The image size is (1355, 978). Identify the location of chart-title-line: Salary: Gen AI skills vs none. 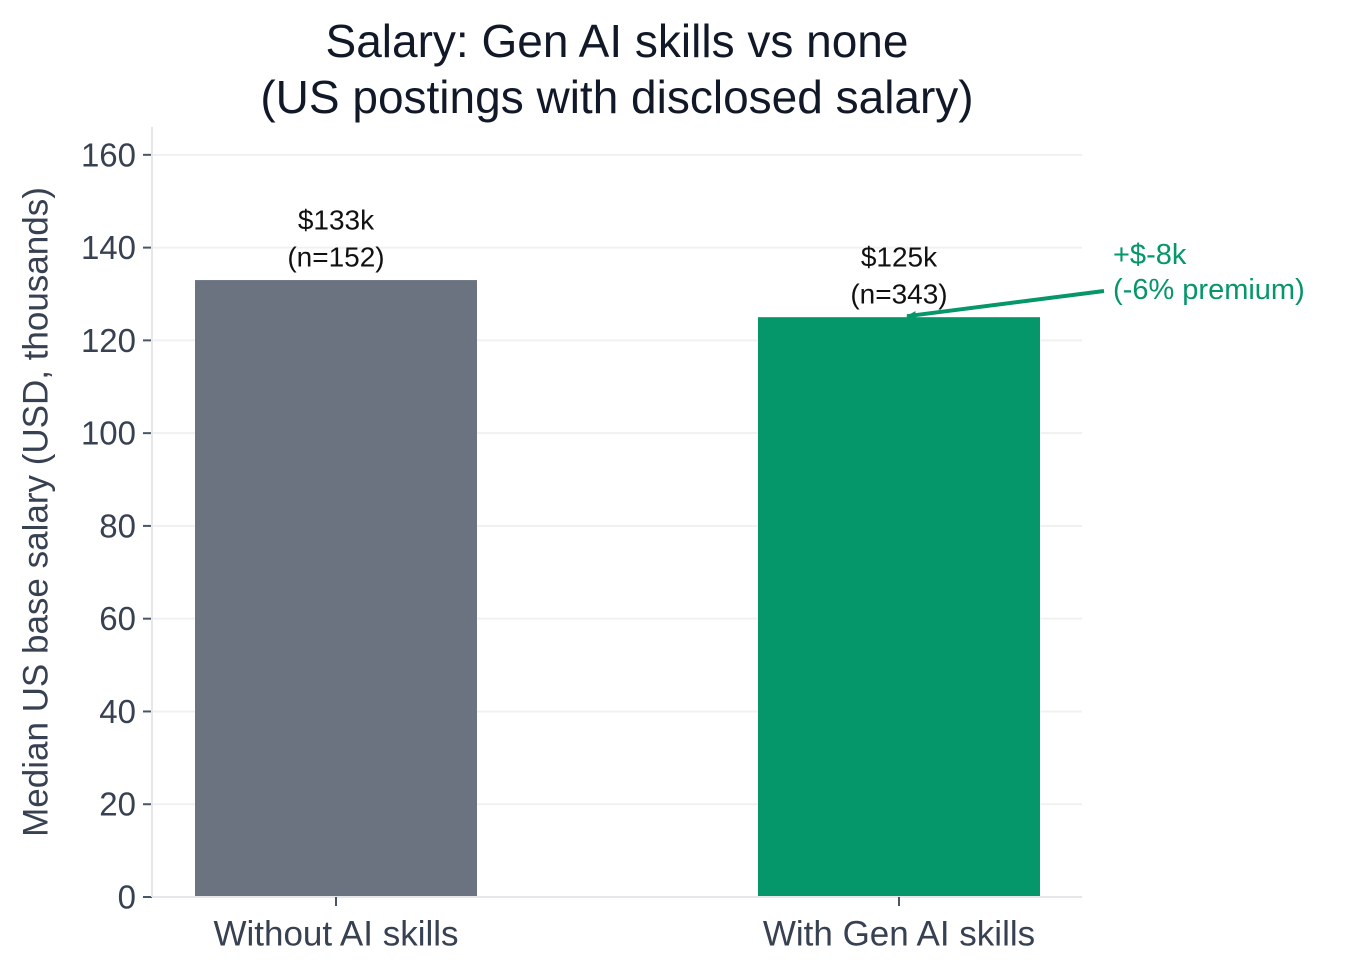
(617, 41).